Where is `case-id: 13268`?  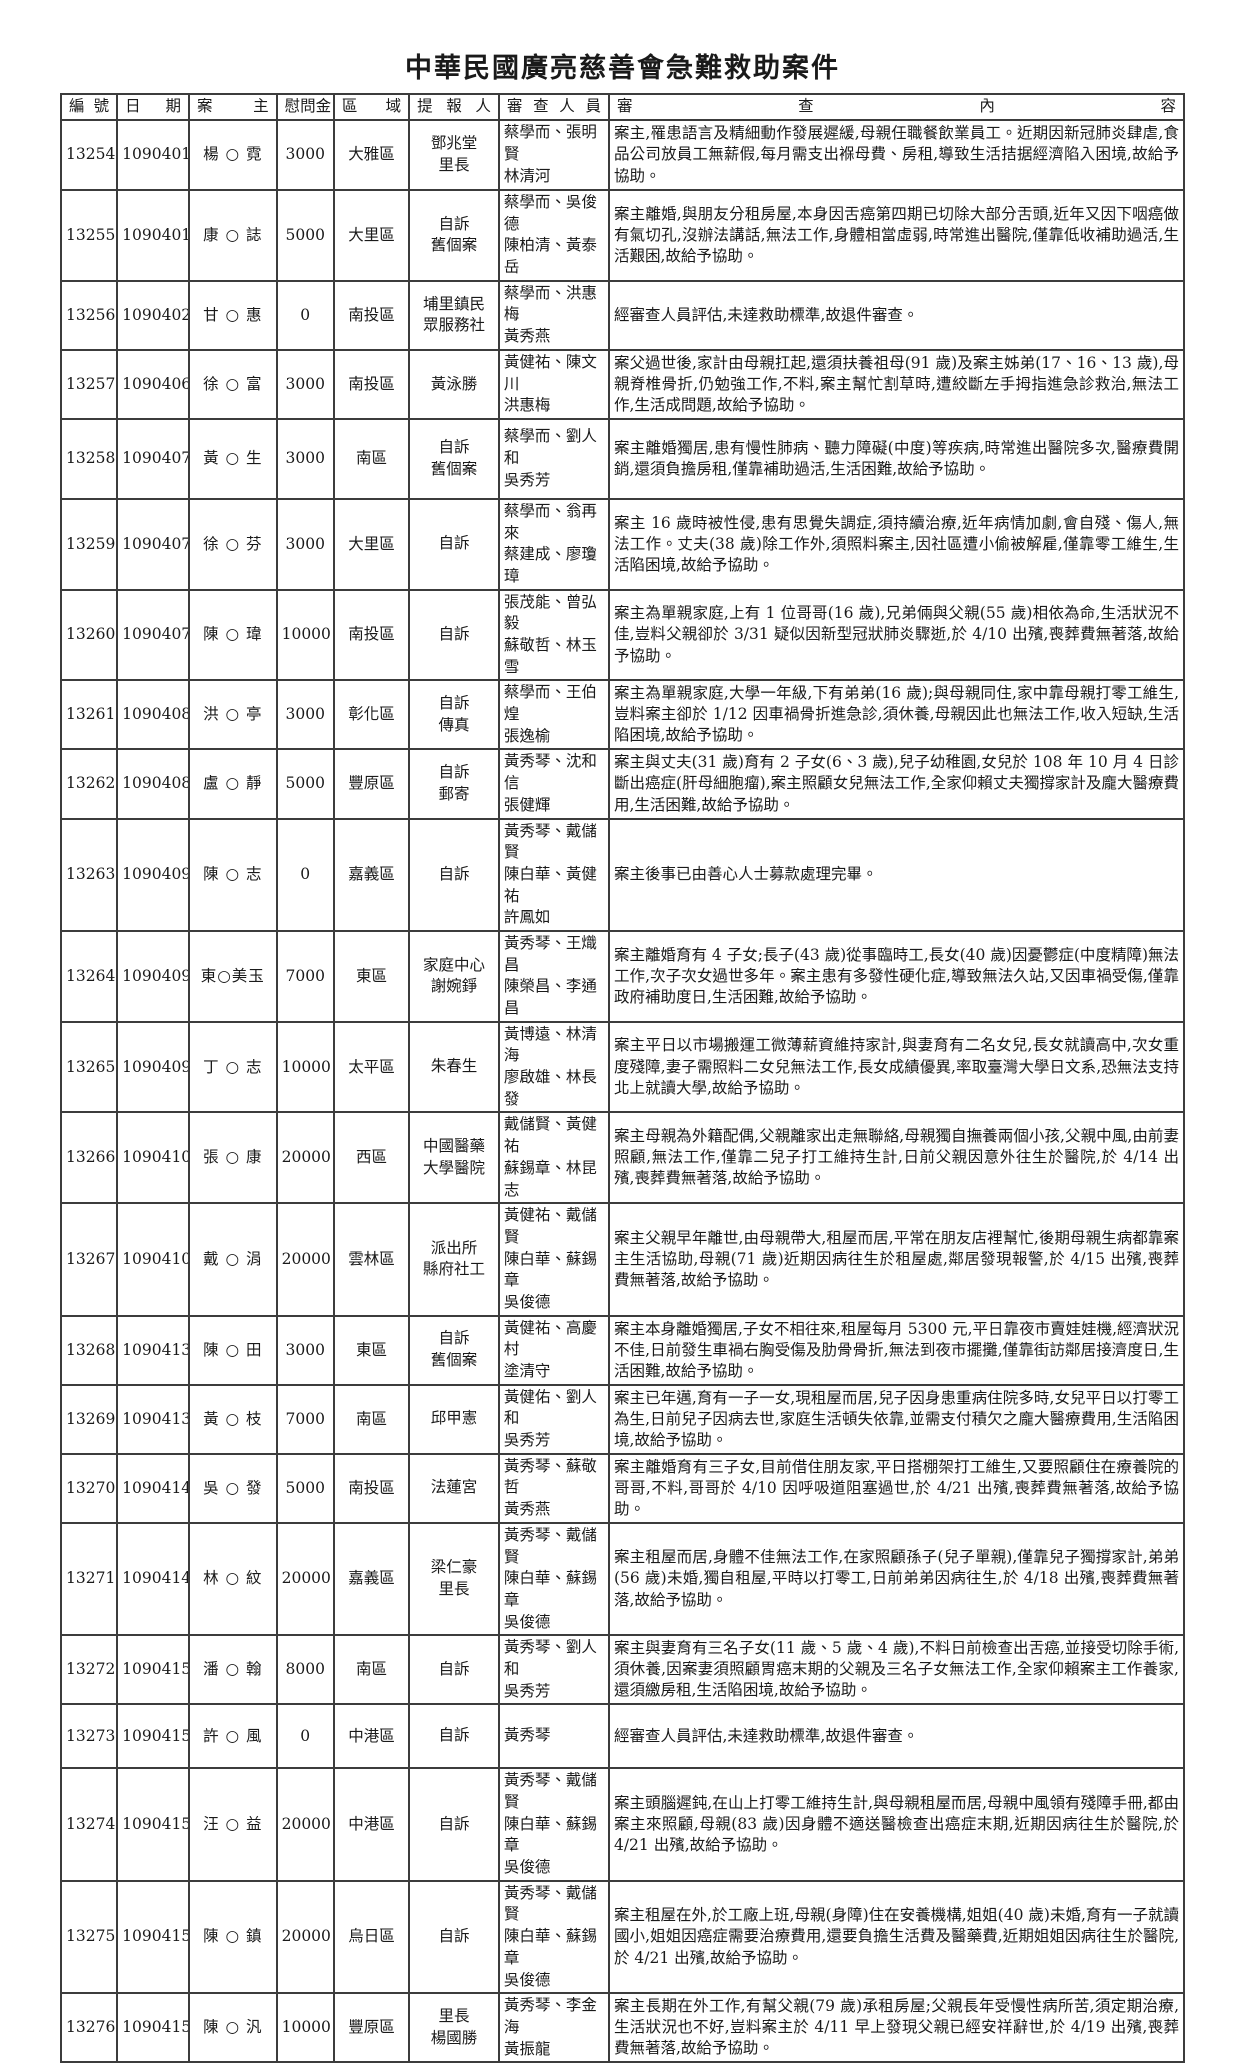
case-id: 13268 is located at coordinates (89, 1350).